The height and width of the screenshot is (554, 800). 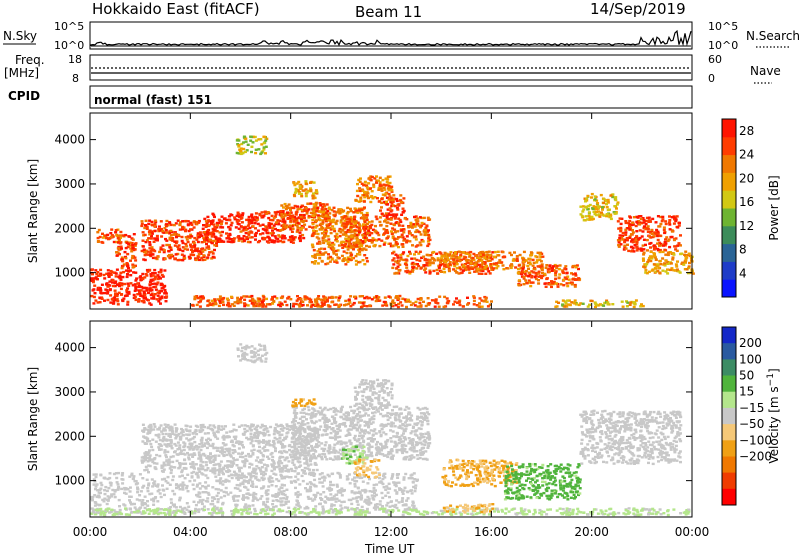 I want to click on freq-unit: [MHz], so click(x=21, y=73).